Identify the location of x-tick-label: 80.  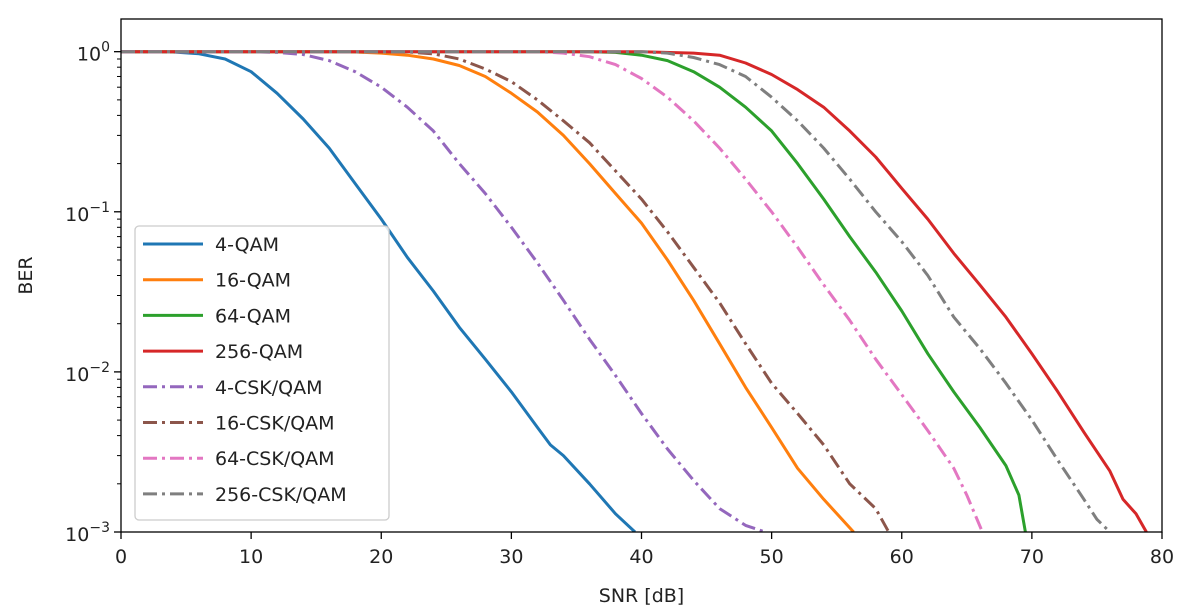
(1162, 557).